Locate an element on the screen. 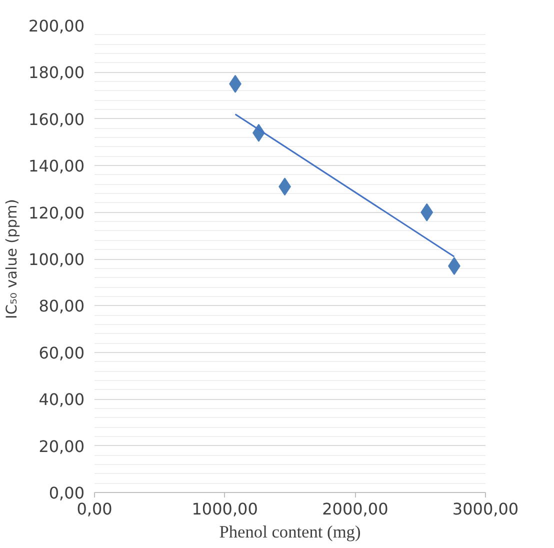  y-tick-label: 160,00 is located at coordinates (56, 119).